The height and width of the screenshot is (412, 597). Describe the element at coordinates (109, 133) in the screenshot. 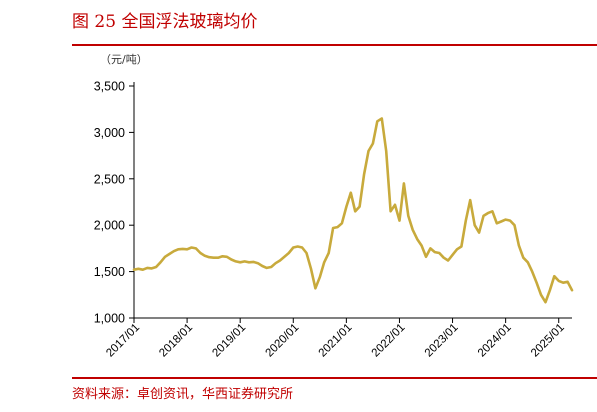

I see `y-tick-label: 3,000` at that location.